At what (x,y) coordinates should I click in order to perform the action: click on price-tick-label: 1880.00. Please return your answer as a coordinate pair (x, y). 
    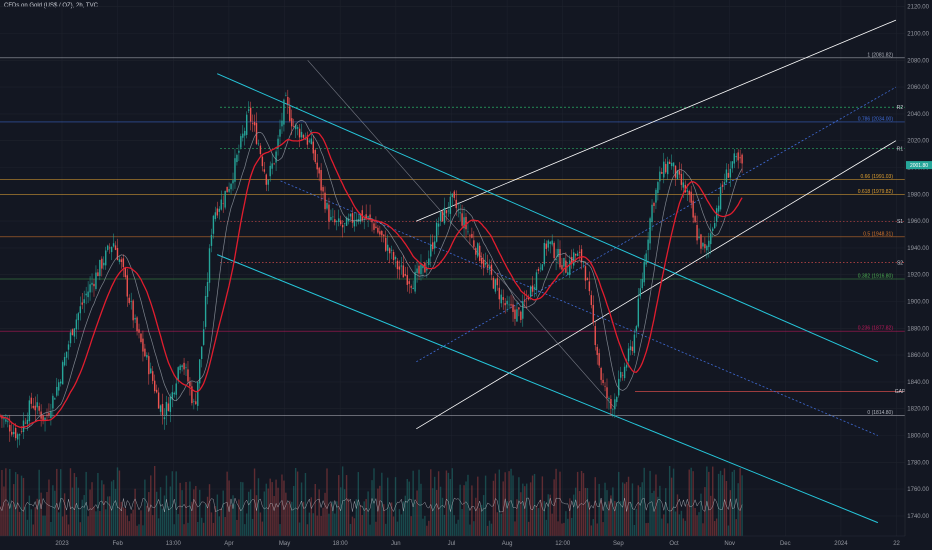
    Looking at the image, I should click on (918, 329).